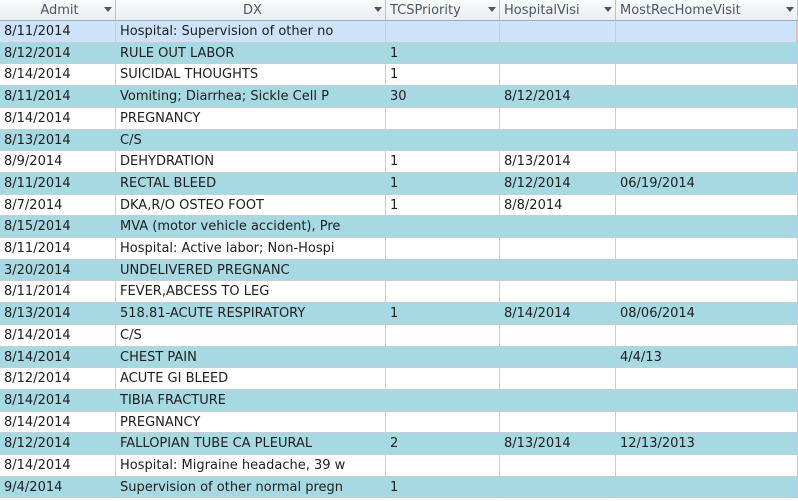 The width and height of the screenshot is (798, 501). I want to click on column-header-dx: DX, so click(251, 10).